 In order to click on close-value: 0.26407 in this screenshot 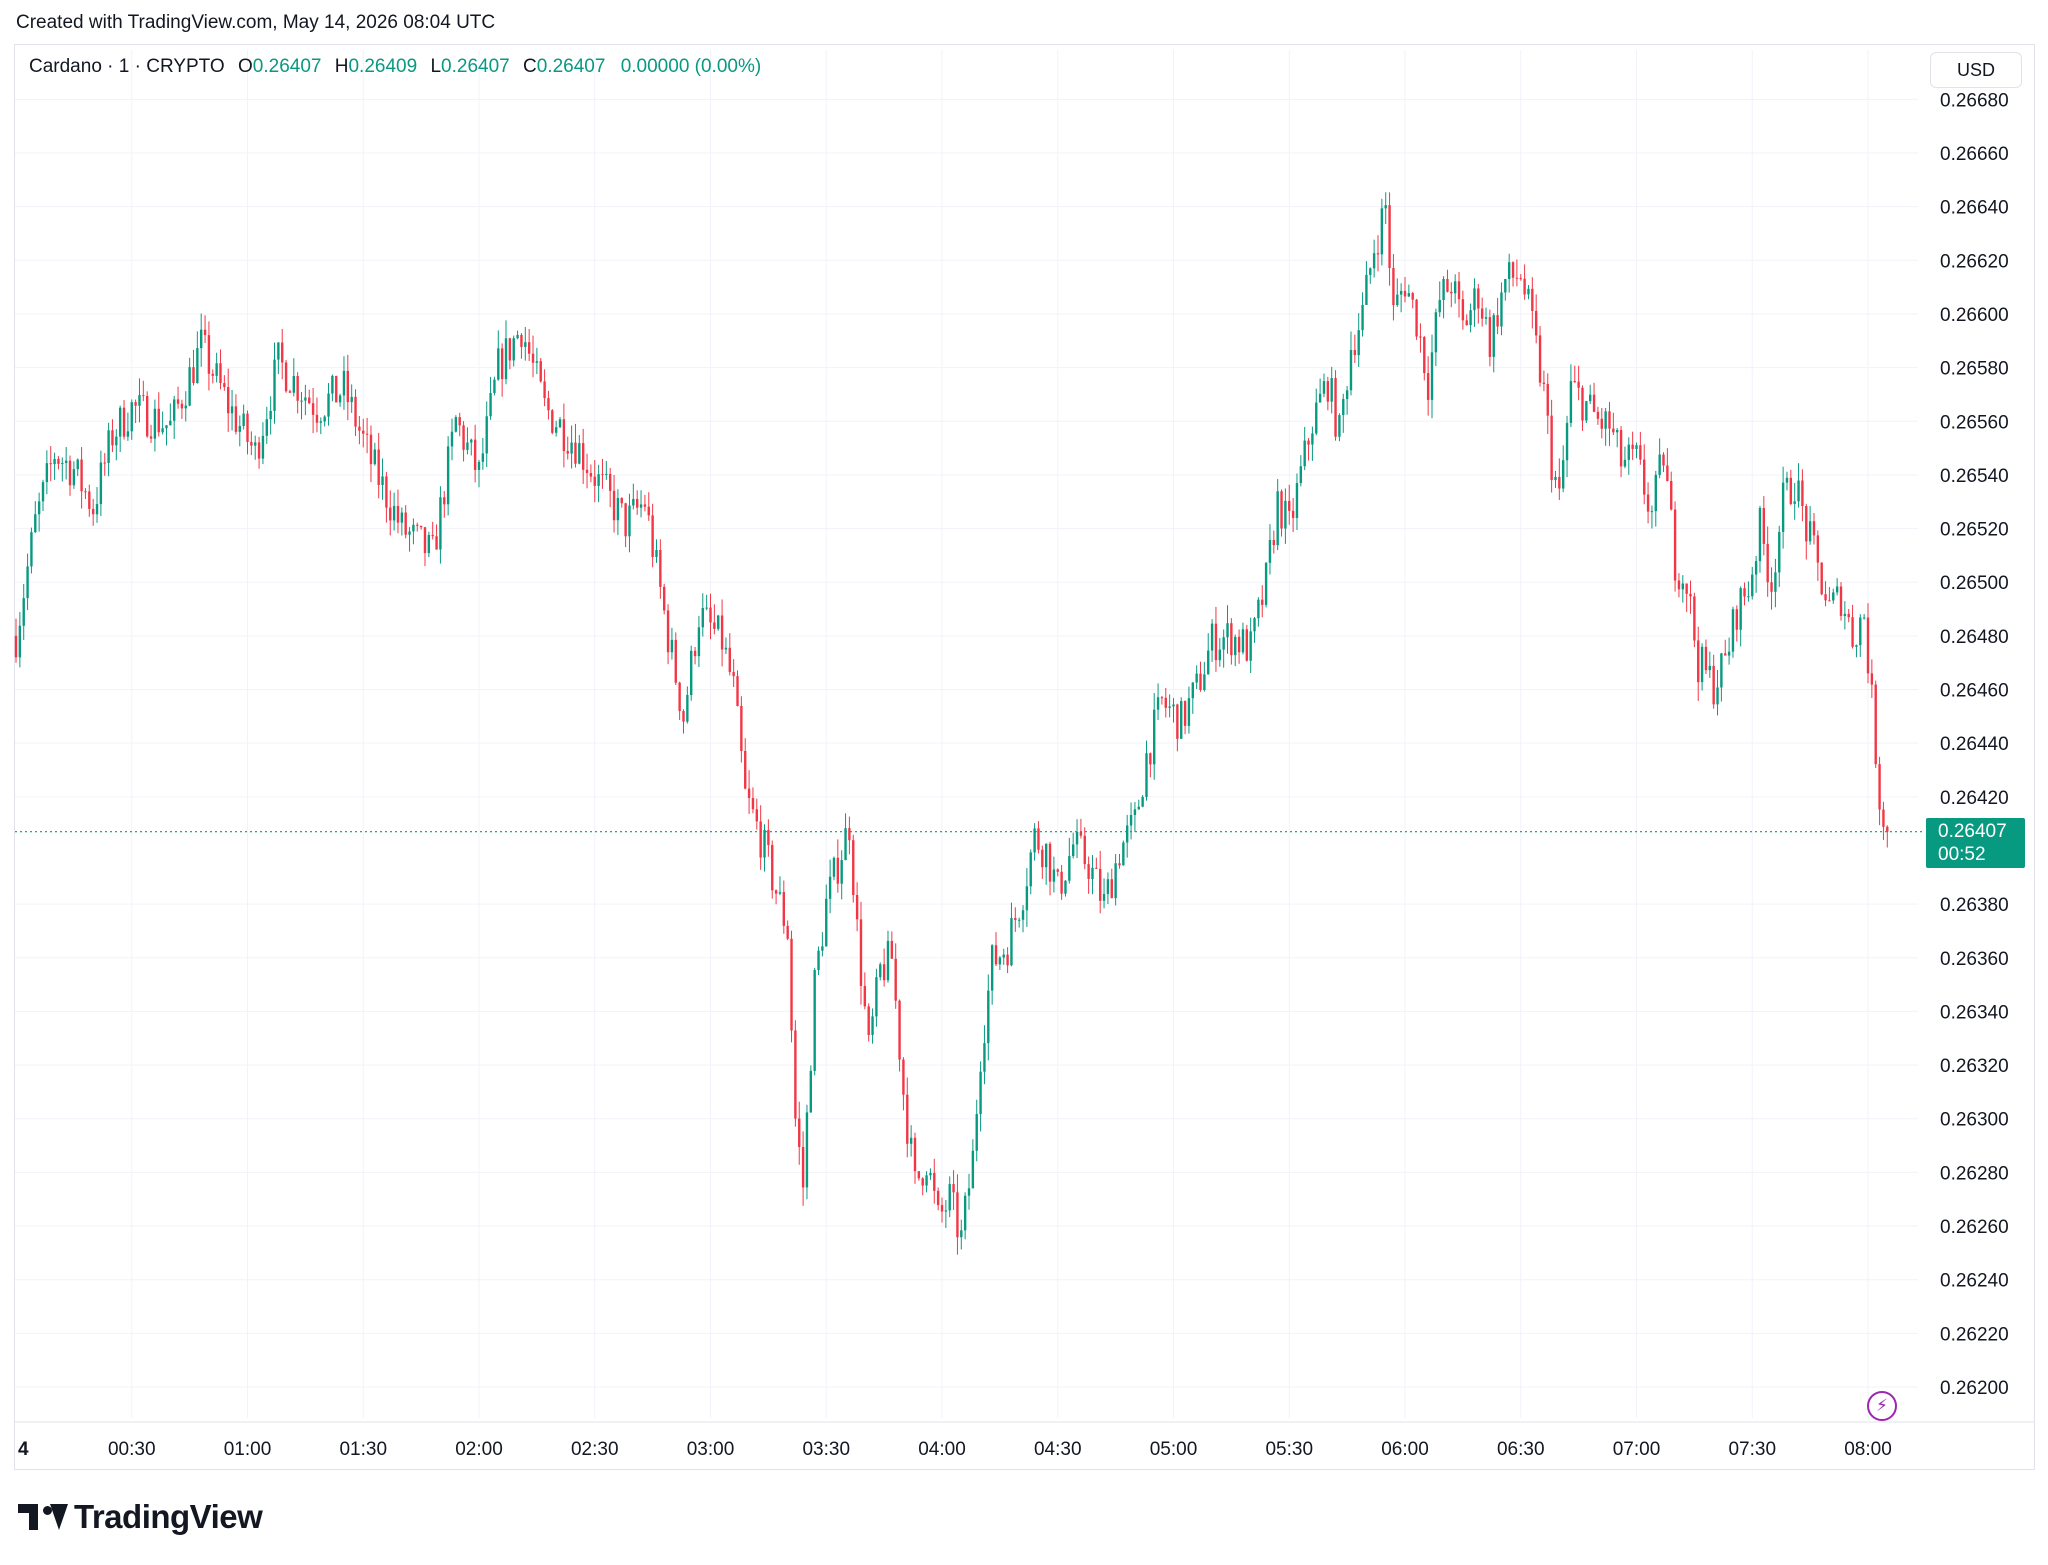, I will do `click(571, 66)`.